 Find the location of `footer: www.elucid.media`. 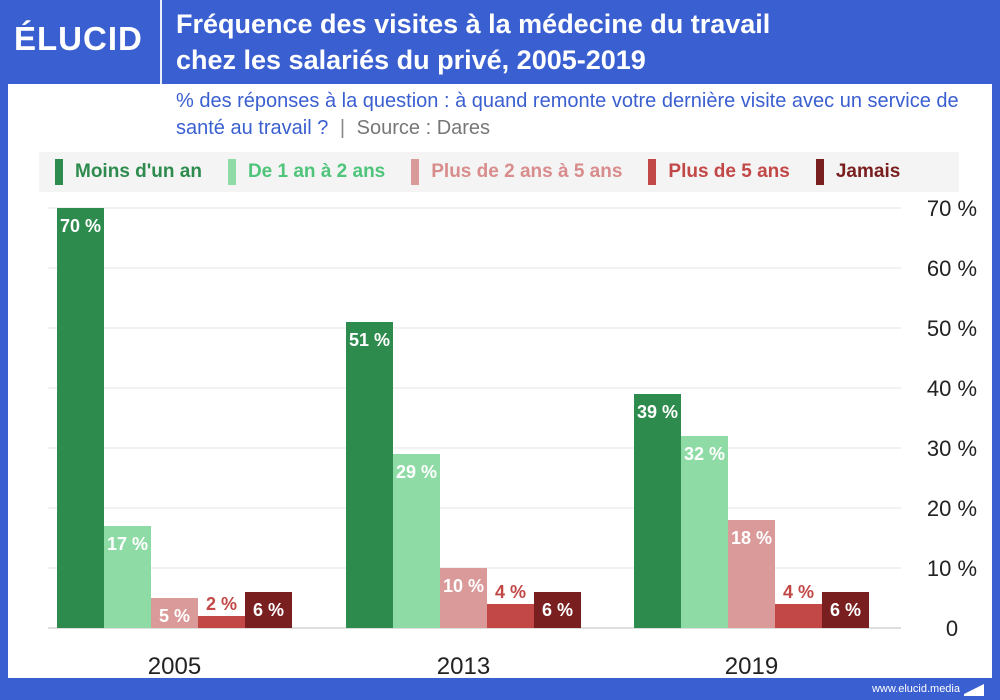

footer: www.elucid.media is located at coordinates (500, 689).